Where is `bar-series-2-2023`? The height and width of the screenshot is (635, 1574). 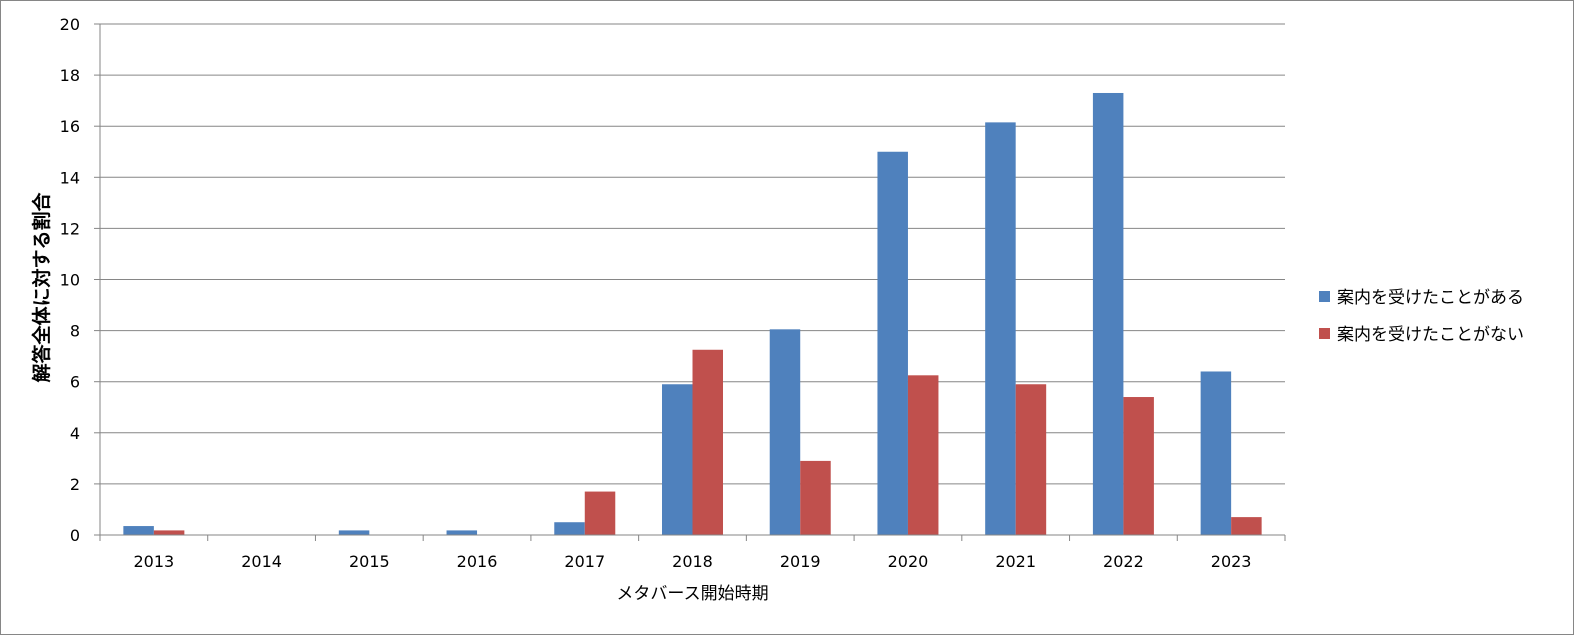 bar-series-2-2023 is located at coordinates (1246, 526).